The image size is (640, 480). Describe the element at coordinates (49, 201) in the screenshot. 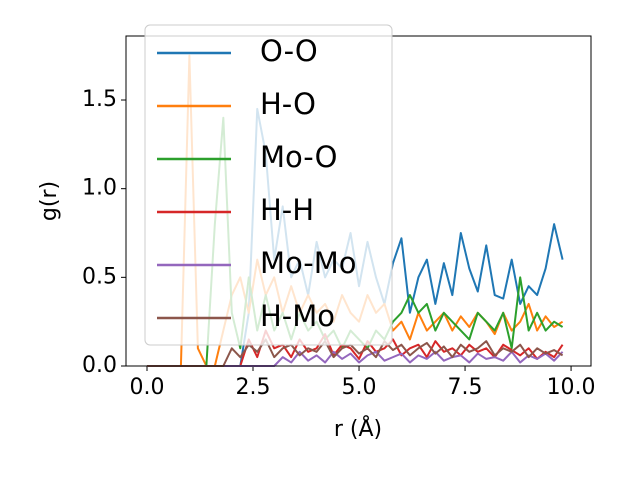

I see `y-axis-label: g(r)` at that location.